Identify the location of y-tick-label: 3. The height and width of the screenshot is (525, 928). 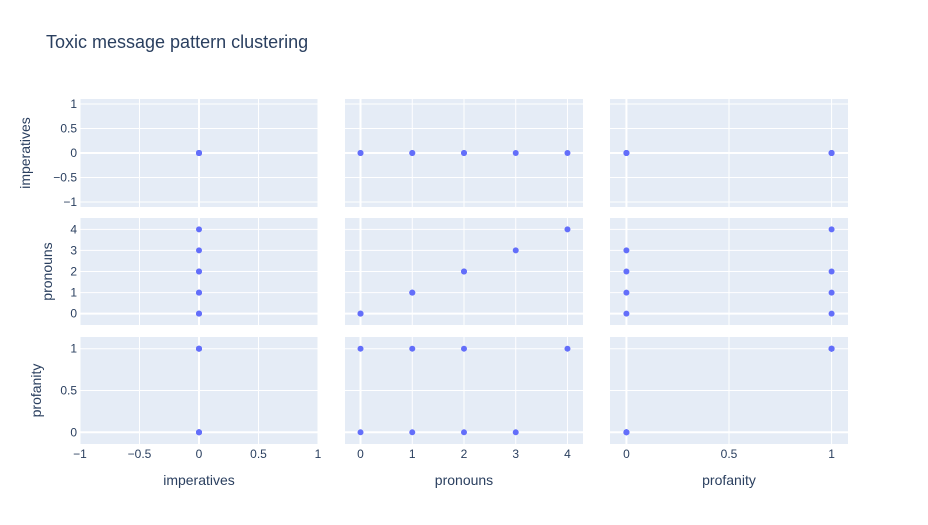
(73, 250).